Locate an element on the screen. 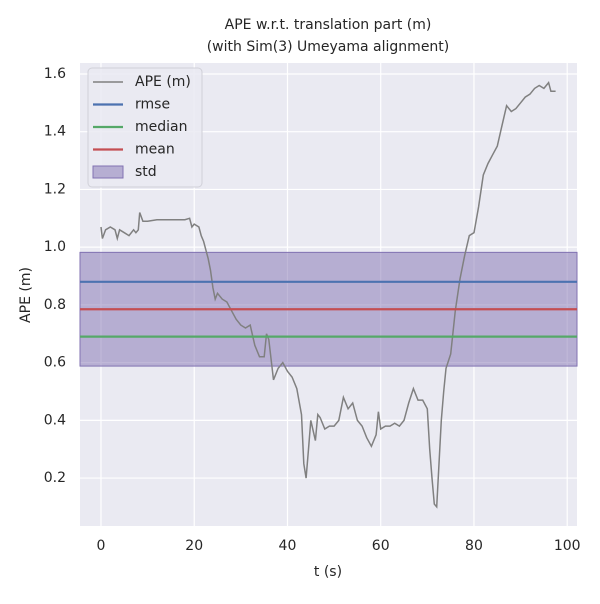 This screenshot has height=604, width=600. y-tick-label: 1.0 is located at coordinates (55, 247).